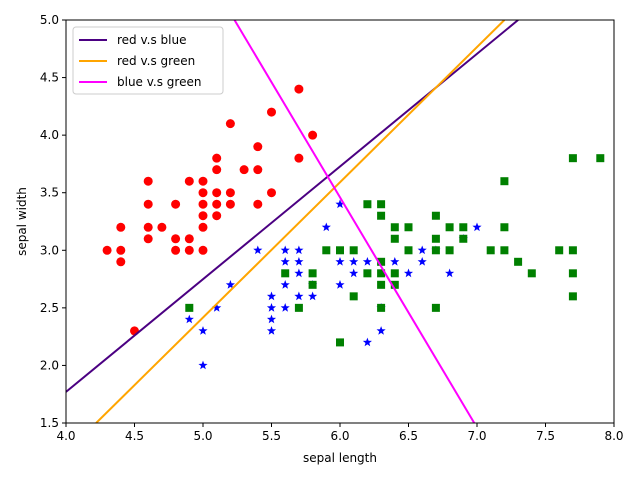 The width and height of the screenshot is (640, 480). What do you see at coordinates (49, 423) in the screenshot?
I see `y-tick-label: 1.5` at bounding box center [49, 423].